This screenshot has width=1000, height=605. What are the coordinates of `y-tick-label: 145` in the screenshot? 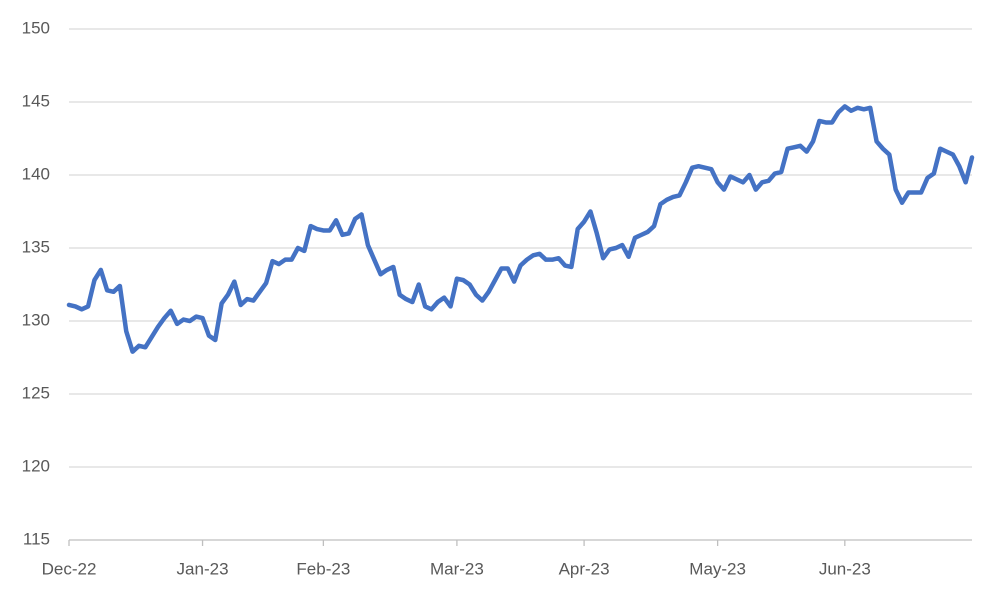 It's located at (36, 100).